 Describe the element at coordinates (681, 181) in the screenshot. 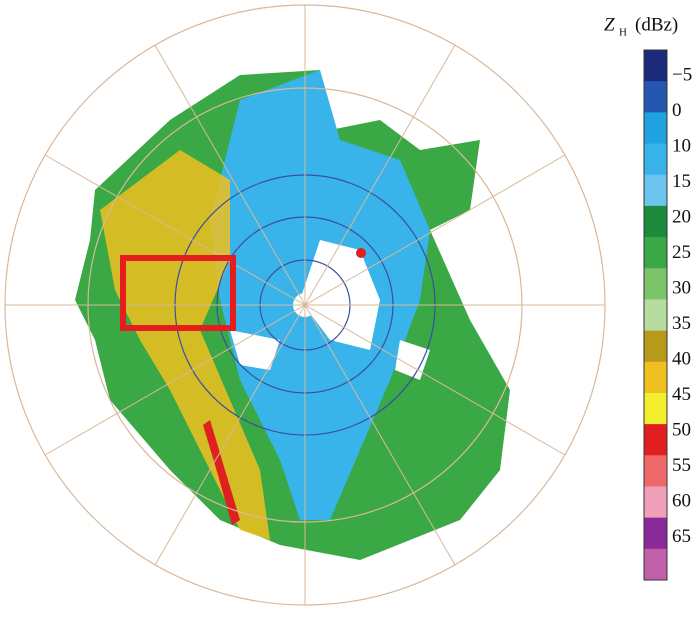

I see `colorbar-tick-label: 15` at that location.